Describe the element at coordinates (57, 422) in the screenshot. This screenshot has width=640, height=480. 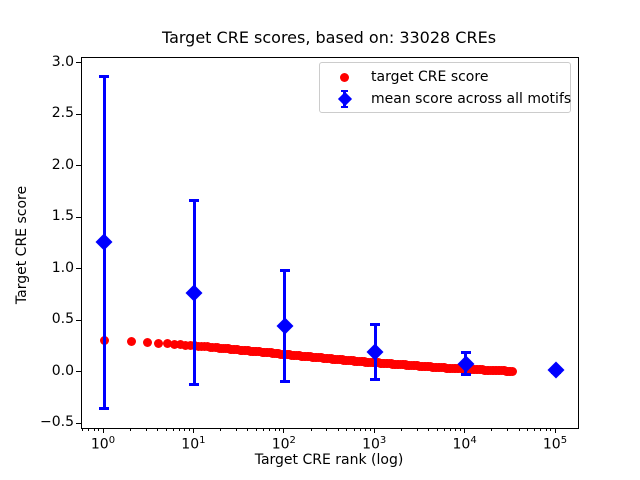
I see `y-tick-label: −0.5` at that location.